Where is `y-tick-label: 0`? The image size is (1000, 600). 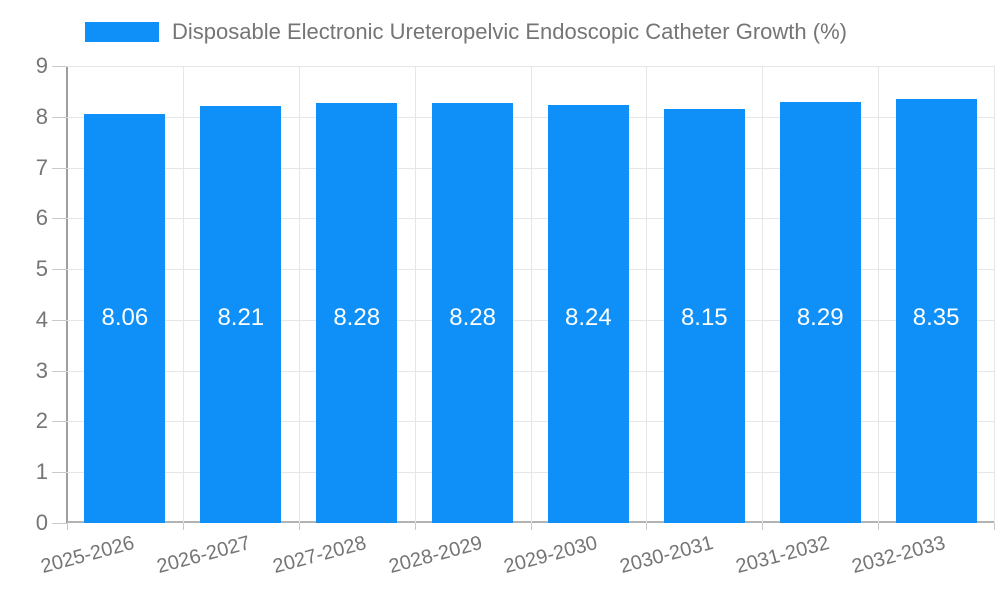
y-tick-label: 0 is located at coordinates (41, 522).